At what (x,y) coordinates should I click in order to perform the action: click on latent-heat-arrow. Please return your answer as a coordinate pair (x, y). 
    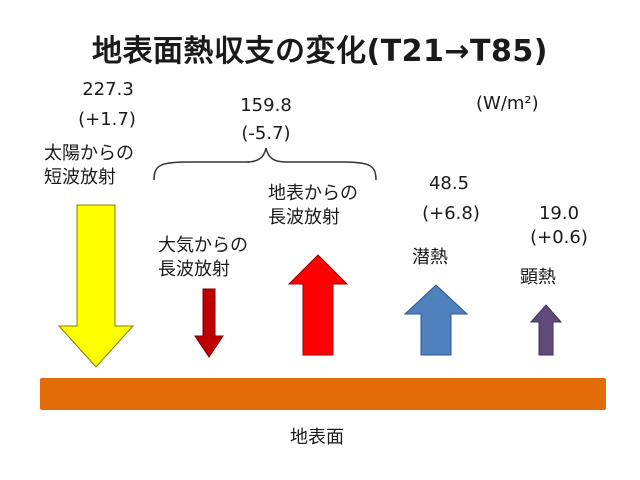
    Looking at the image, I should click on (436, 320).